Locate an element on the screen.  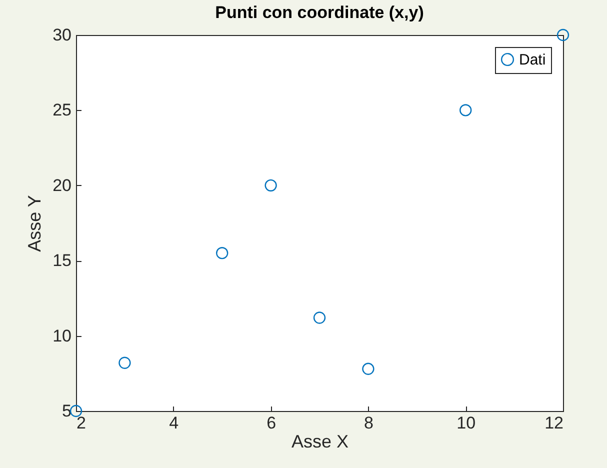
x-tick-label: 2 is located at coordinates (81, 423).